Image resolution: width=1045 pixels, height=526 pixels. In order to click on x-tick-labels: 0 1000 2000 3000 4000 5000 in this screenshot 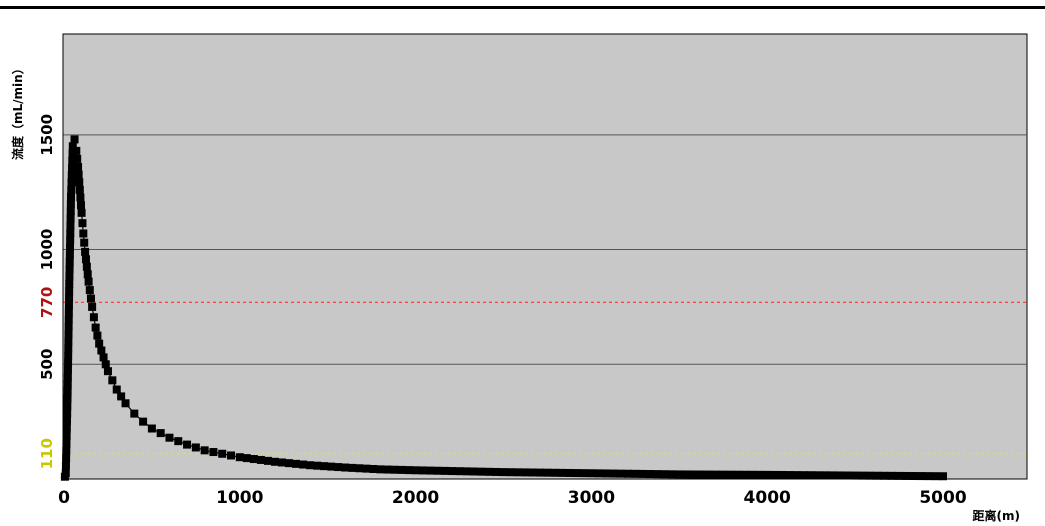, I will do `click(512, 498)`.